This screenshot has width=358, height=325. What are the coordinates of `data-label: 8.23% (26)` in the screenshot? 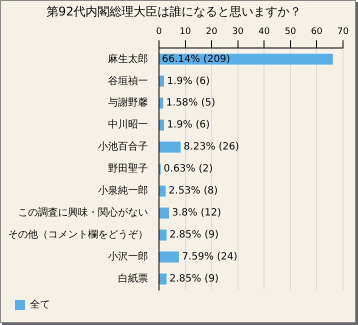 It's located at (212, 147).